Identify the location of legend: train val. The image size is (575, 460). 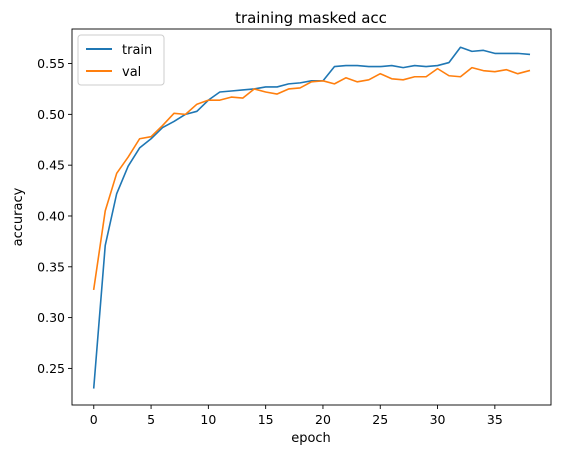
(121, 60).